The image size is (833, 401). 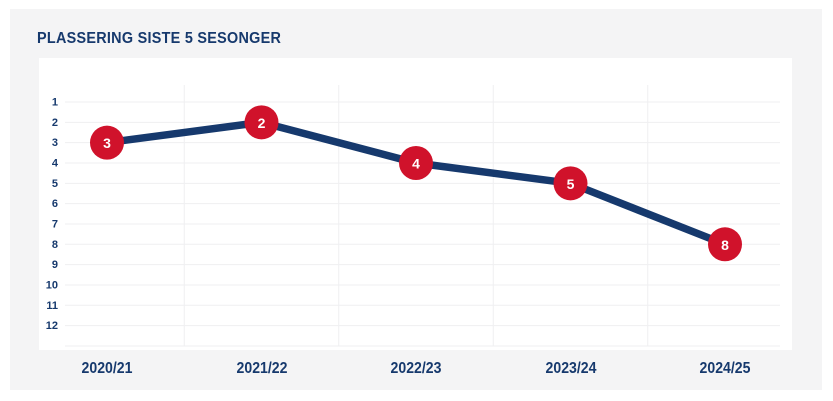 I want to click on y-tick-label: 1, so click(x=55, y=103).